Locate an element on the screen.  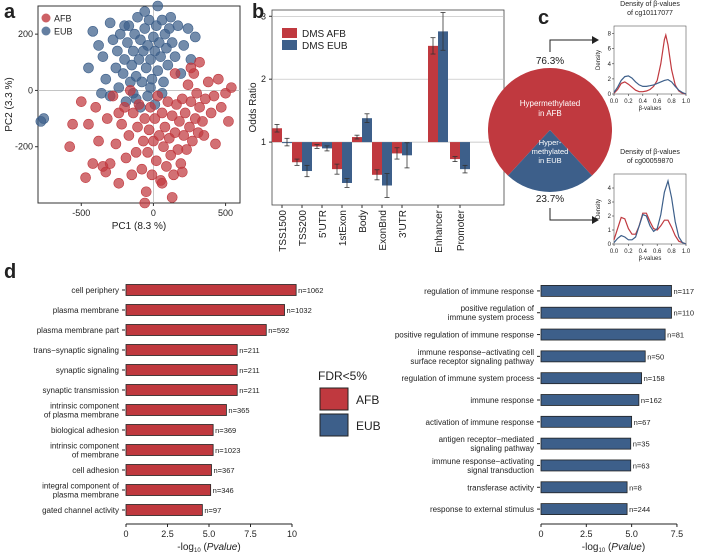
category-label: of plasma membrane is located at coordinates (82, 415).